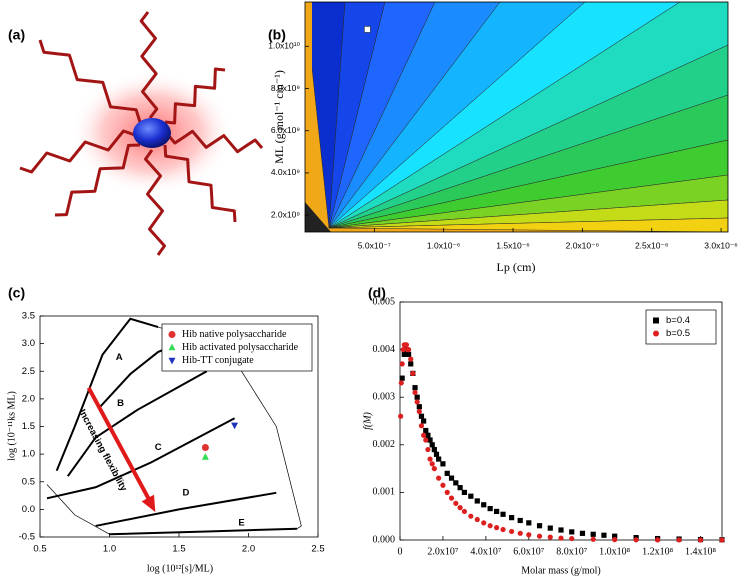 The image size is (738, 577). Describe the element at coordinates (384, 492) in the screenshot. I see `y-tick-label: 0.001` at that location.